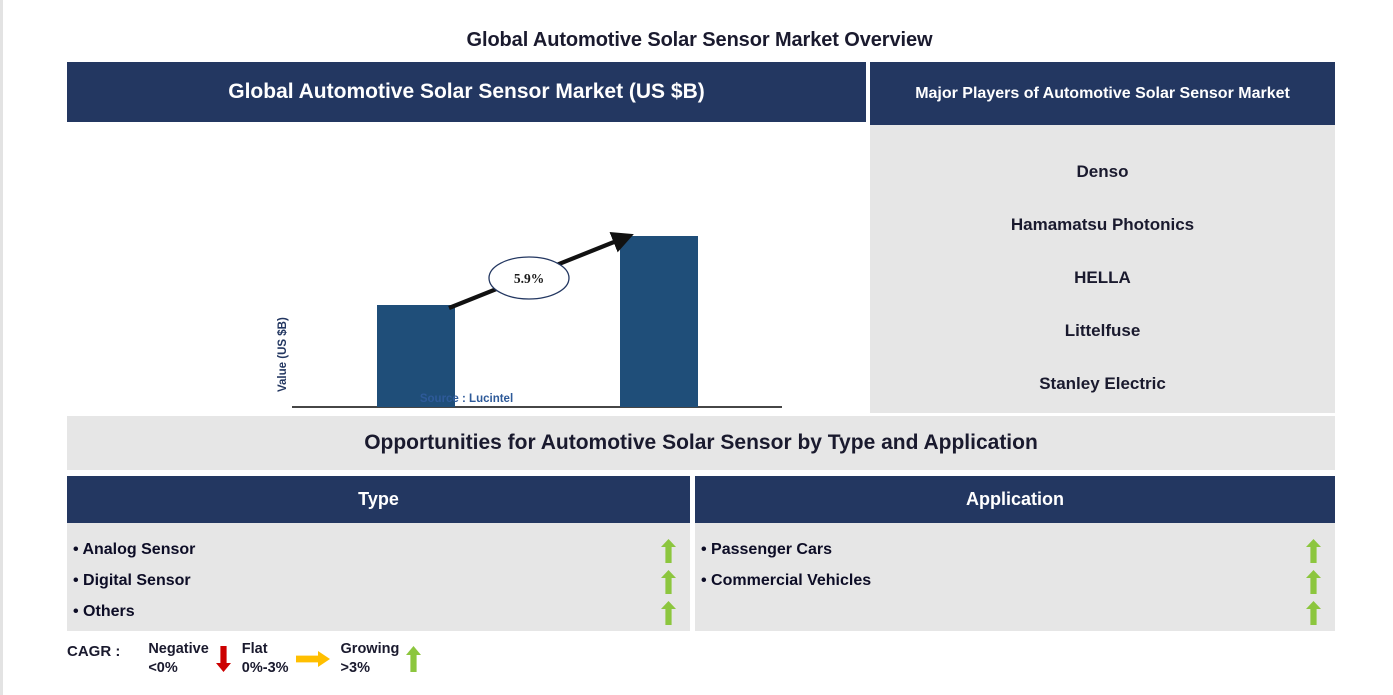  I want to click on legend-flat-icon-wrap, so click(312, 659).